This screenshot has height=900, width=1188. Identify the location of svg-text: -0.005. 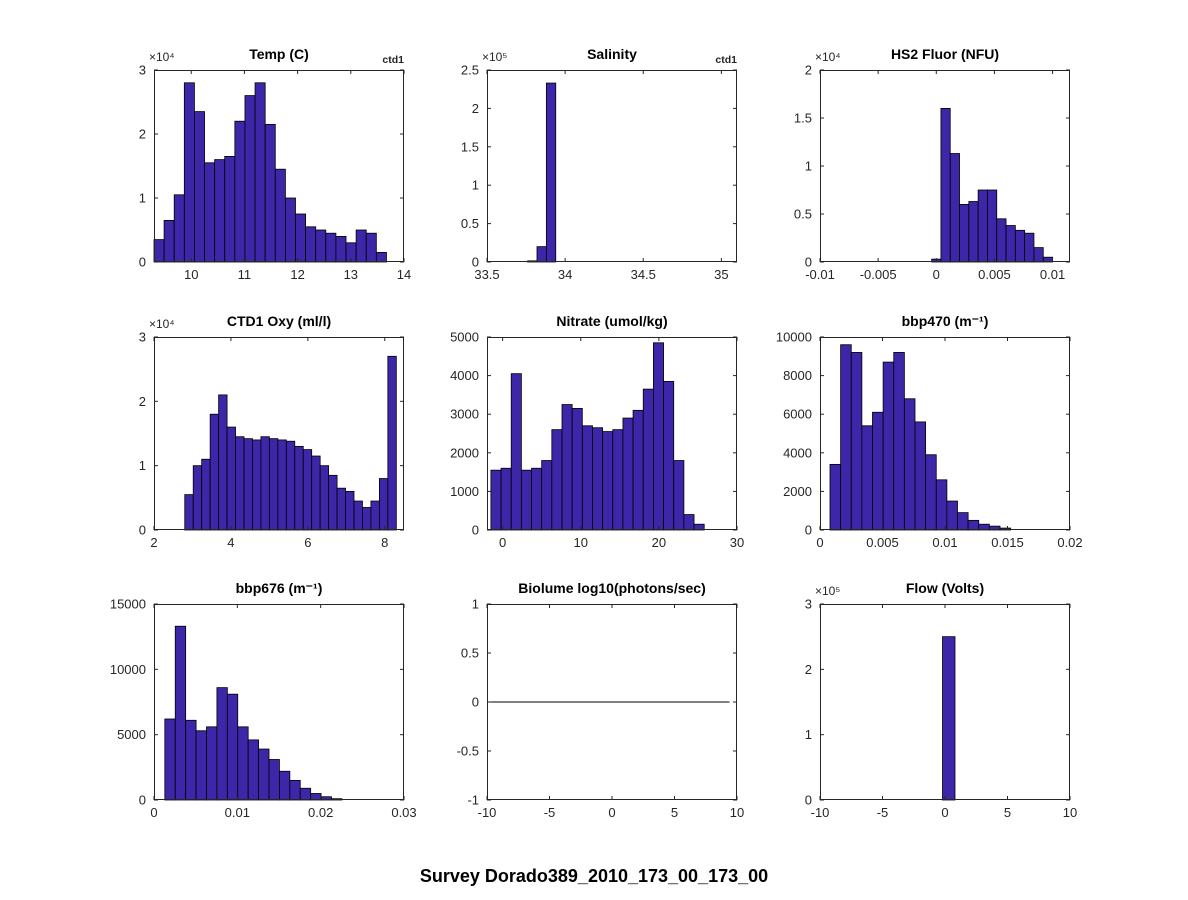
(878, 274).